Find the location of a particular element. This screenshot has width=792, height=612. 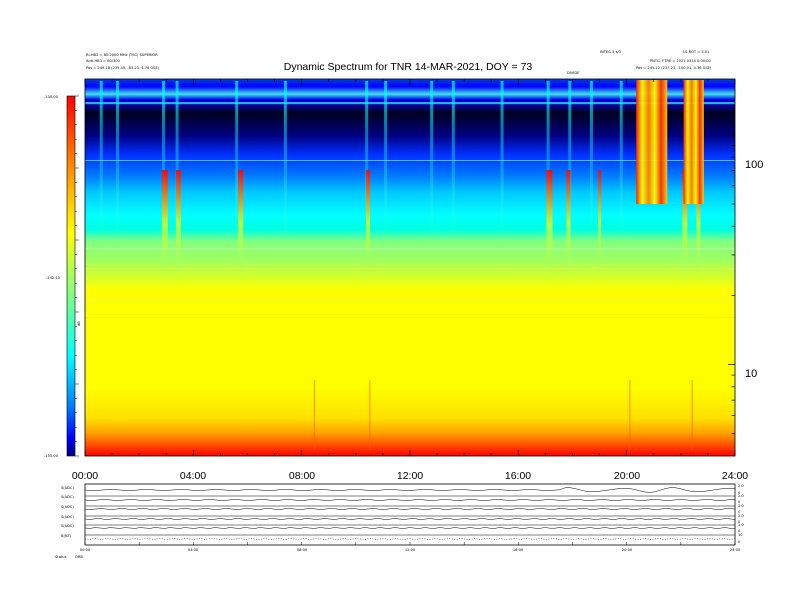

panel-4-right-bottom: 0 is located at coordinates (739, 522).